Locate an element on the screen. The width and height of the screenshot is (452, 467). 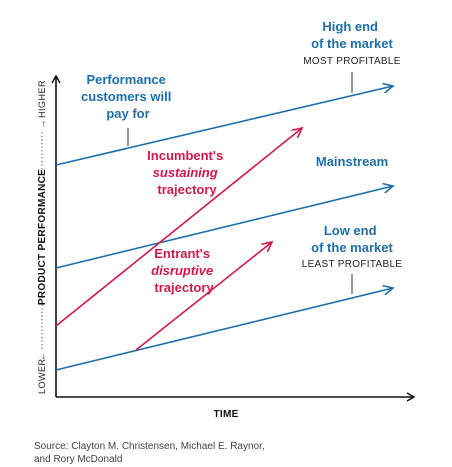
y-axis-label: PRODUCT PERFORMANCE is located at coordinates (42, 237).